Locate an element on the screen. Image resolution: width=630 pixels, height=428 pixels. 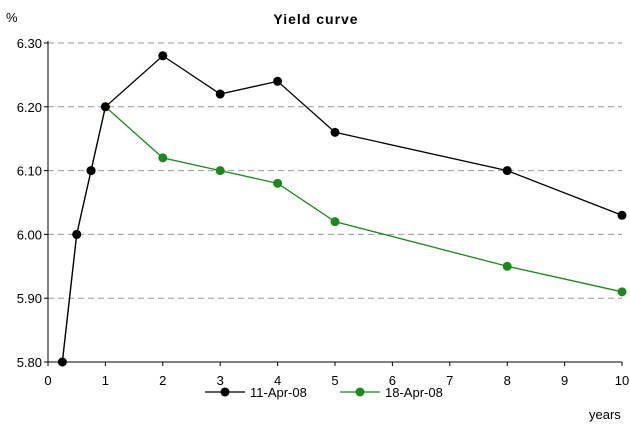
x-tick-label-10: 10 is located at coordinates (622, 380).